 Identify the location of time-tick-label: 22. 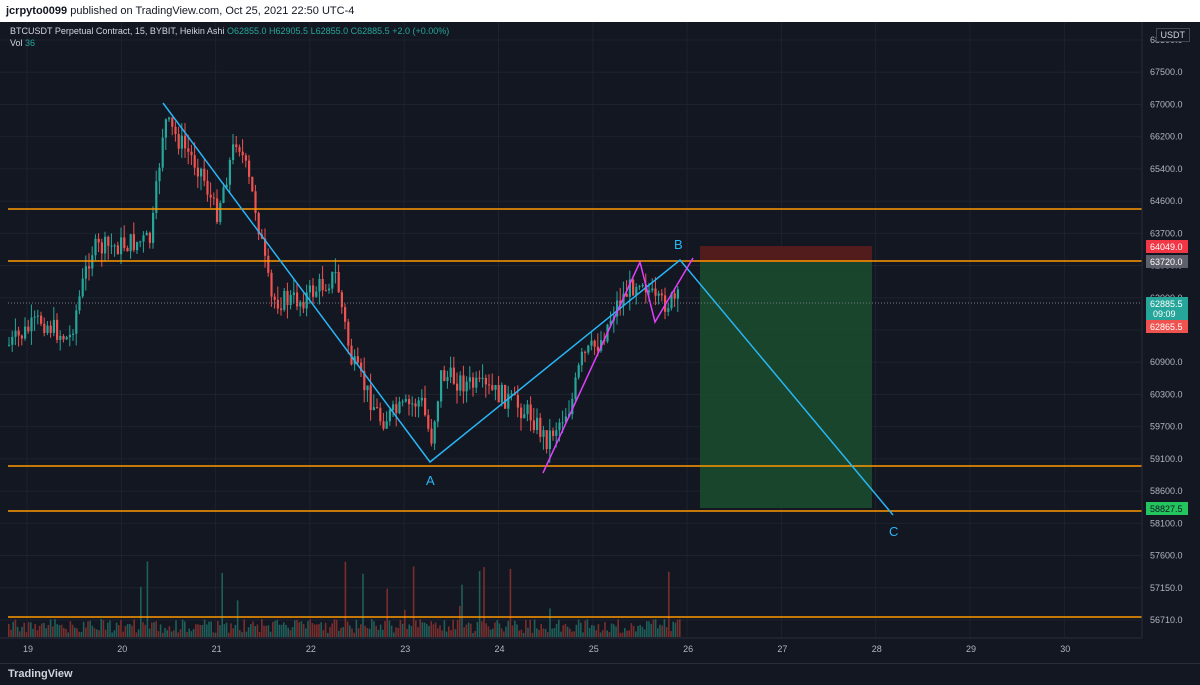
(311, 649).